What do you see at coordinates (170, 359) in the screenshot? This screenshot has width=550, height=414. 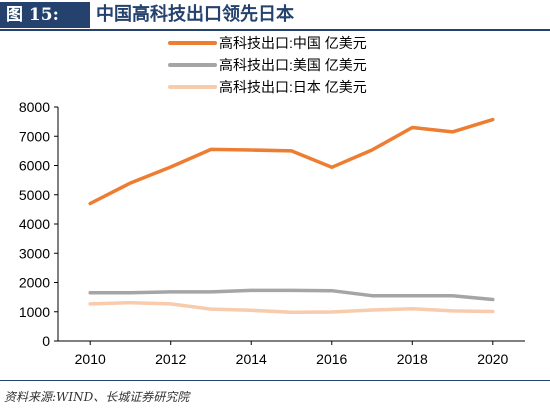 I see `x-tick-label: 2012` at bounding box center [170, 359].